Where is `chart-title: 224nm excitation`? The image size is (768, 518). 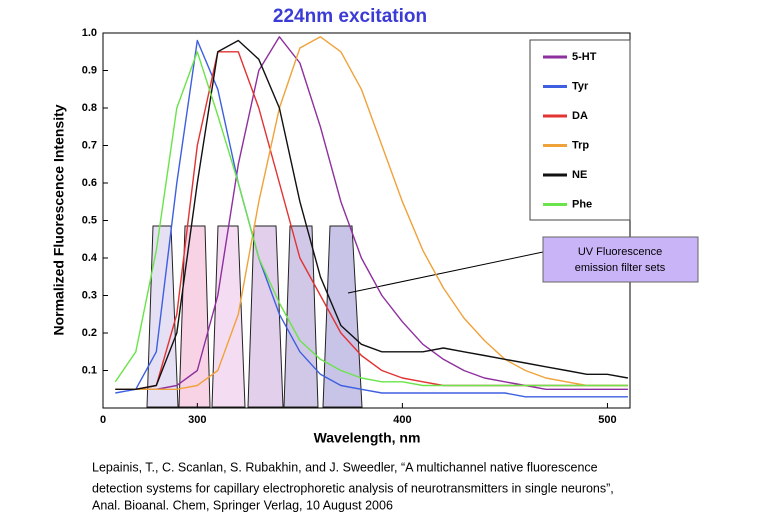 chart-title: 224nm excitation is located at coordinates (350, 16).